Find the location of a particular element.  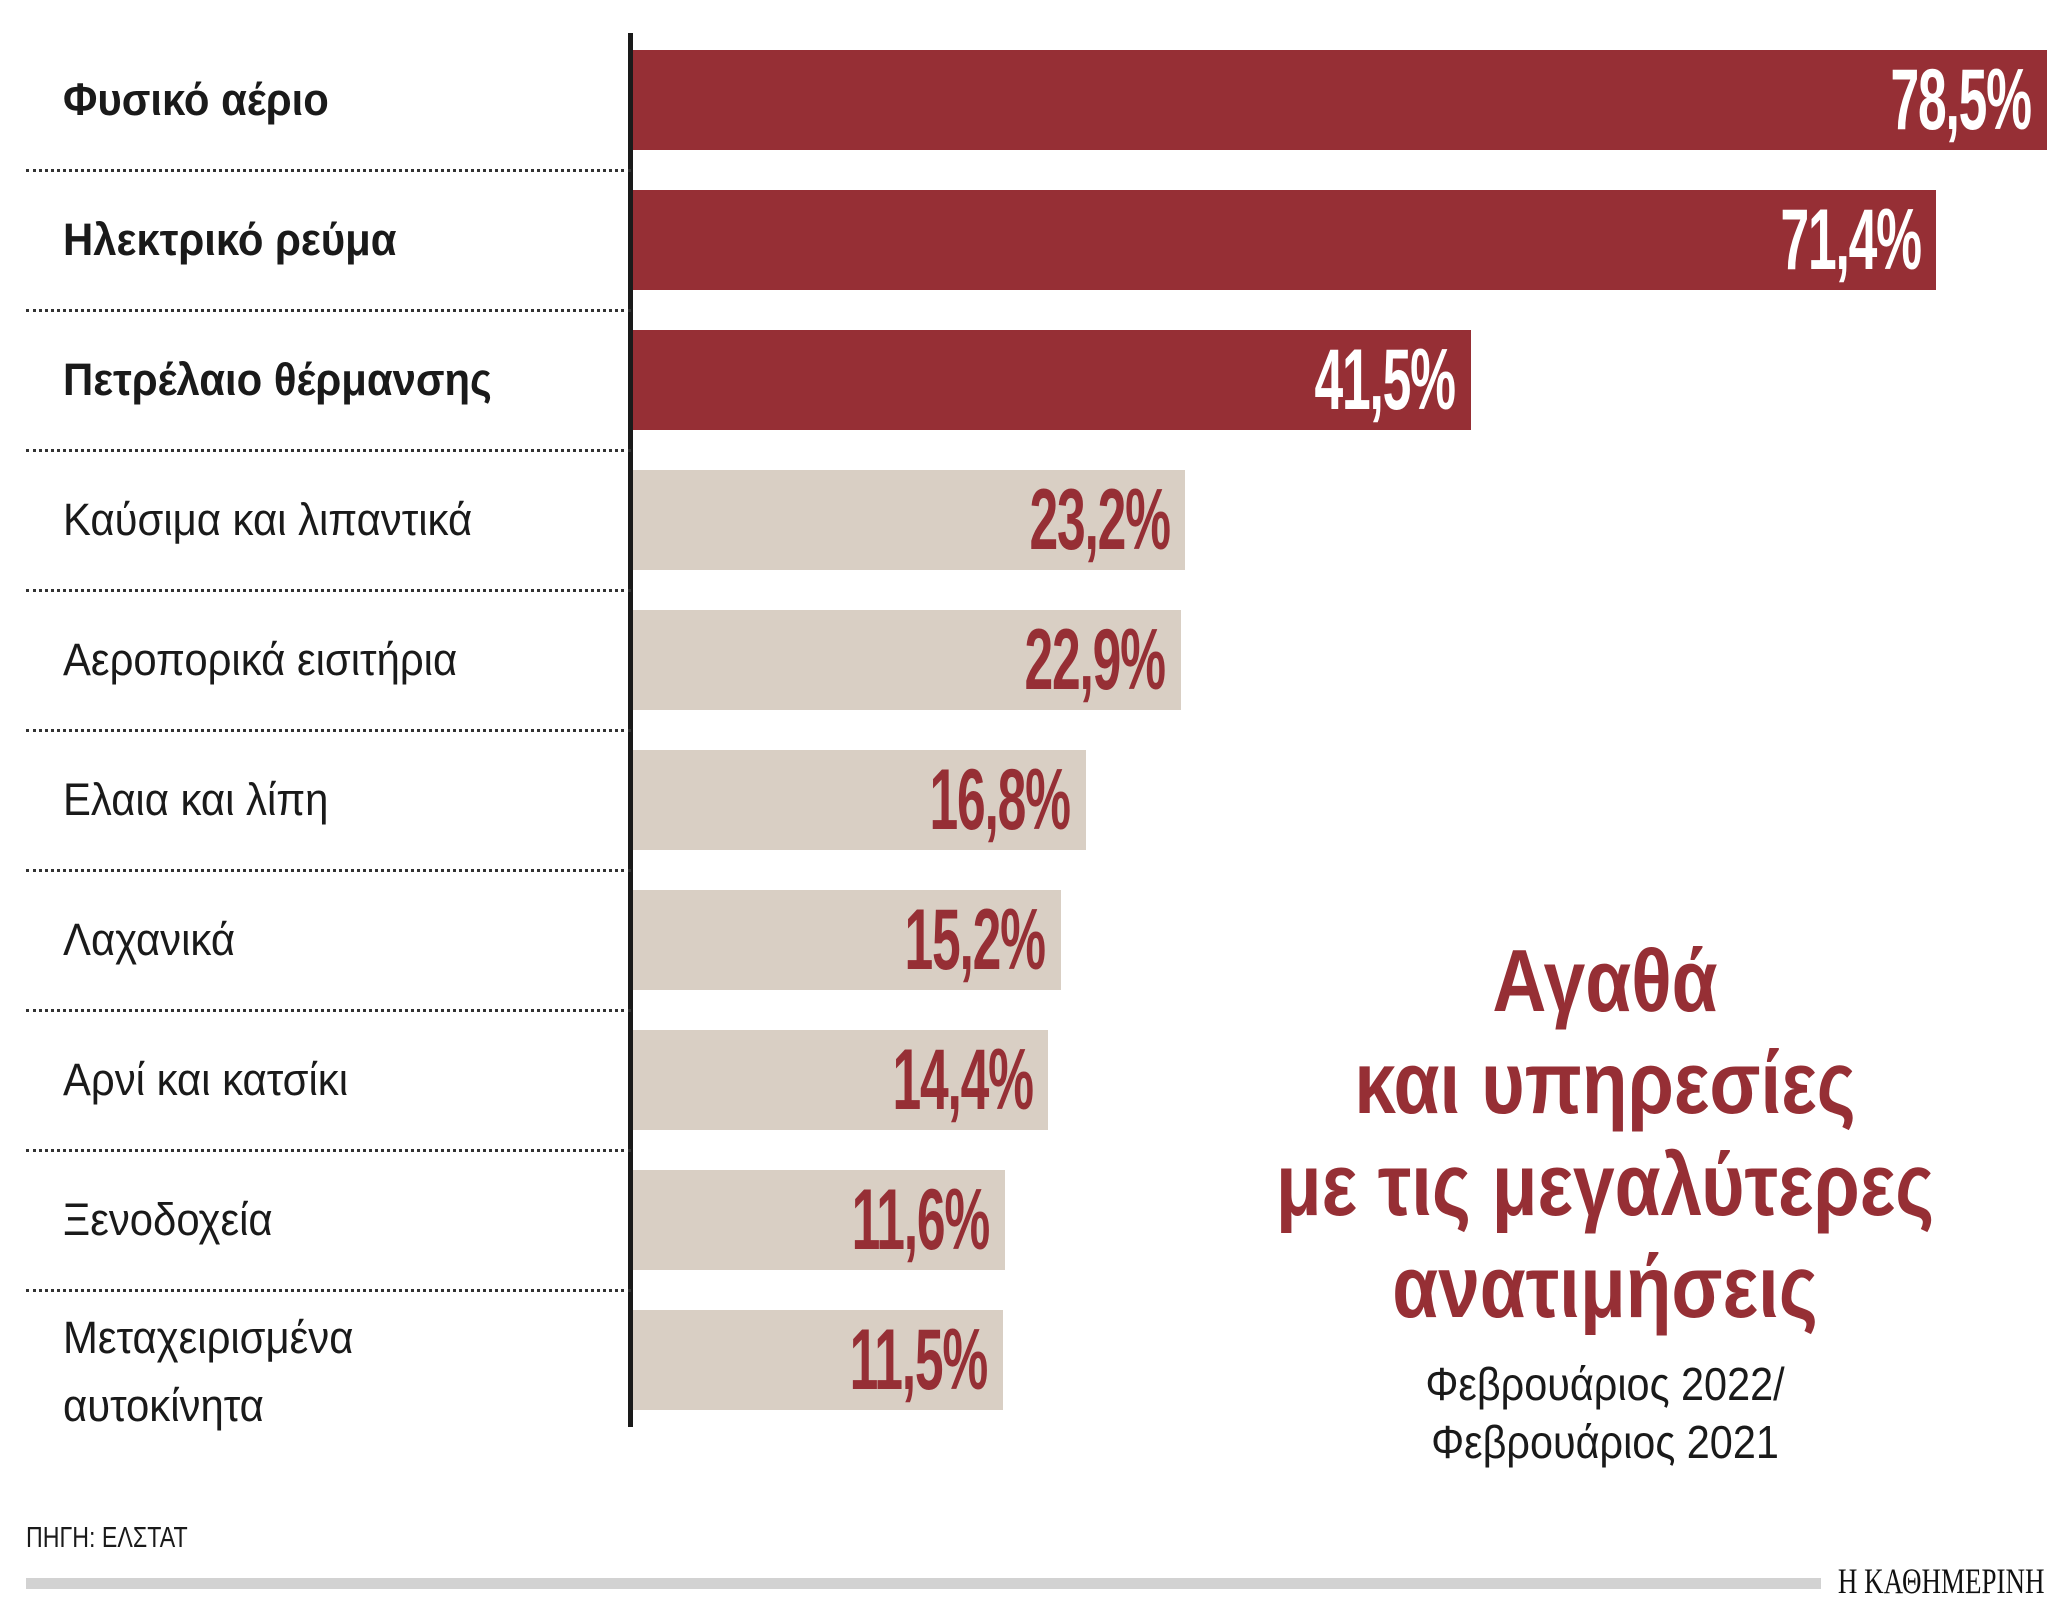

category-label: Πετρέλαιο θέρμανσης is located at coordinates (277, 379).